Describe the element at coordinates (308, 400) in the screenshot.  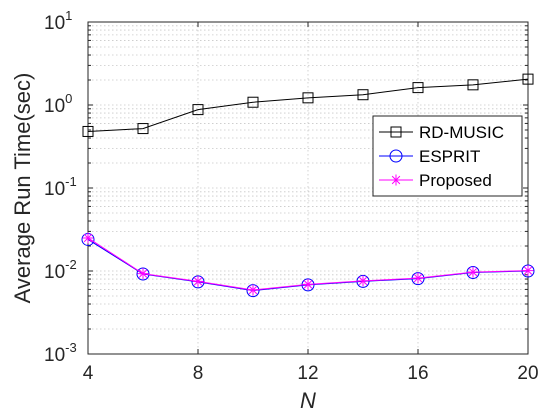
I see `x-axis-label: N` at that location.